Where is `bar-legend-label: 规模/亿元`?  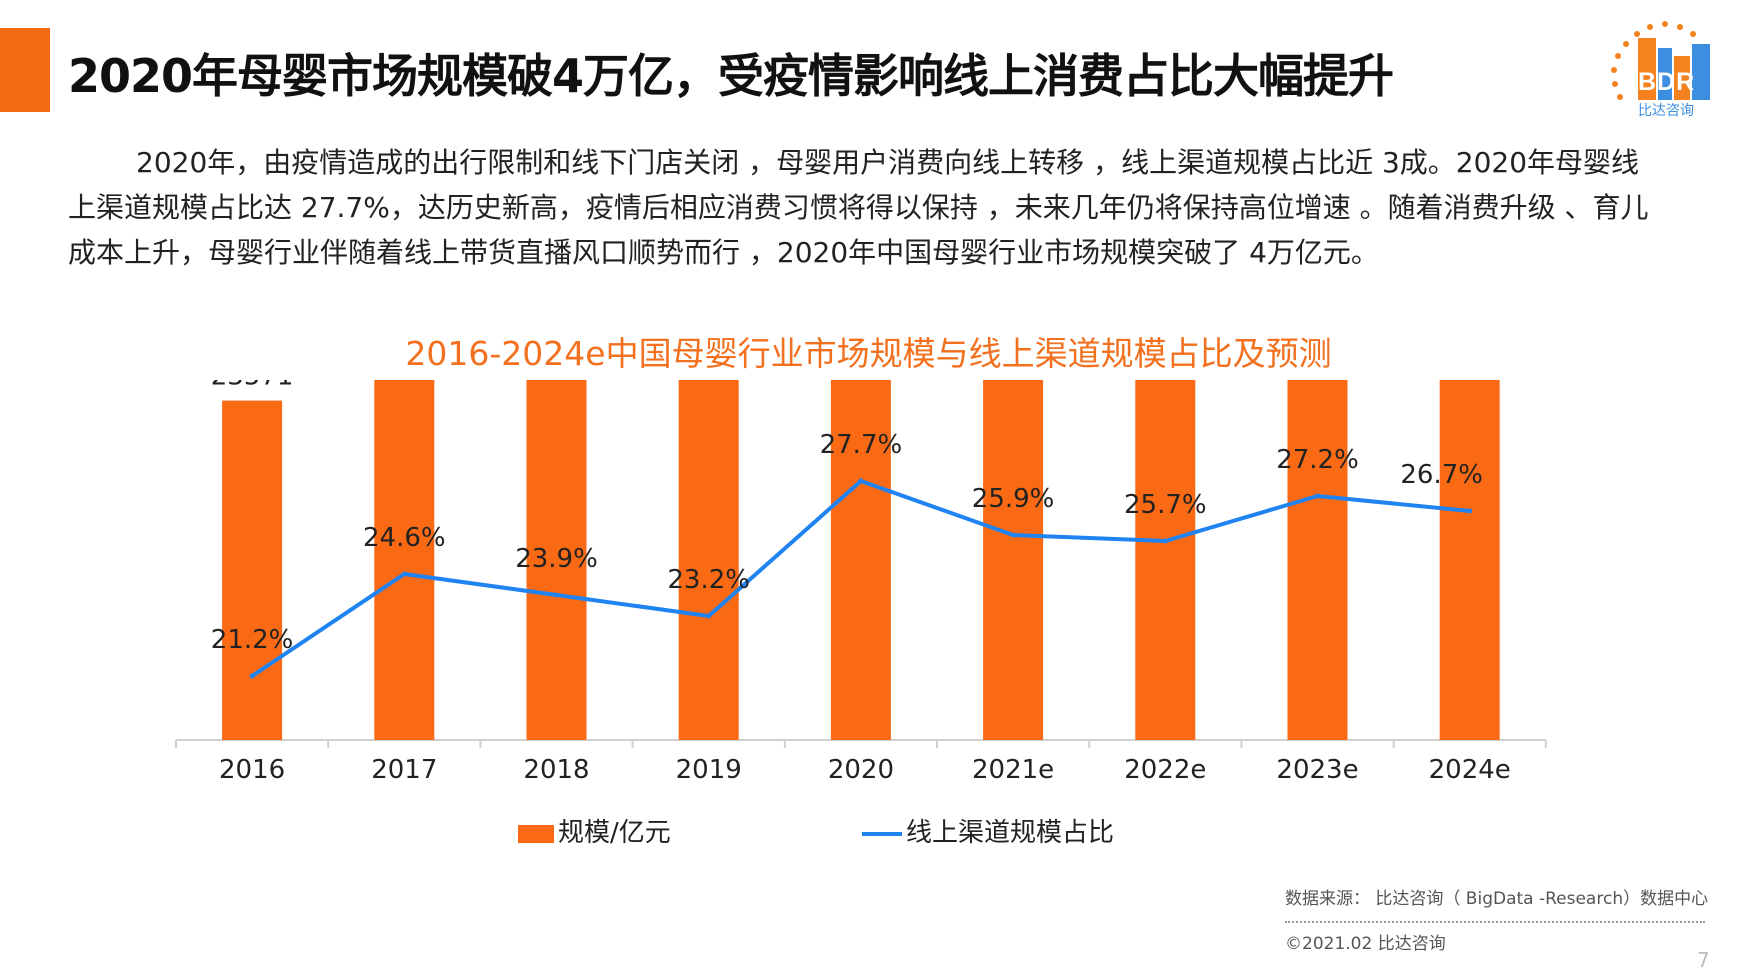
bar-legend-label: 规模/亿元 is located at coordinates (614, 833).